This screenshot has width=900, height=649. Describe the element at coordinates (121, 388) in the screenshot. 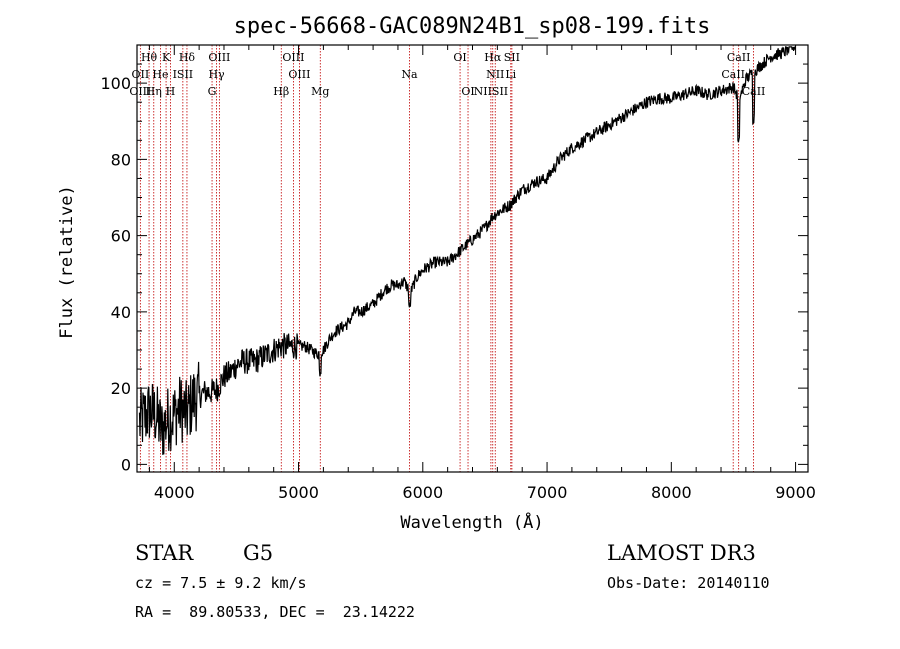

I see `y-tick-label: 20` at that location.